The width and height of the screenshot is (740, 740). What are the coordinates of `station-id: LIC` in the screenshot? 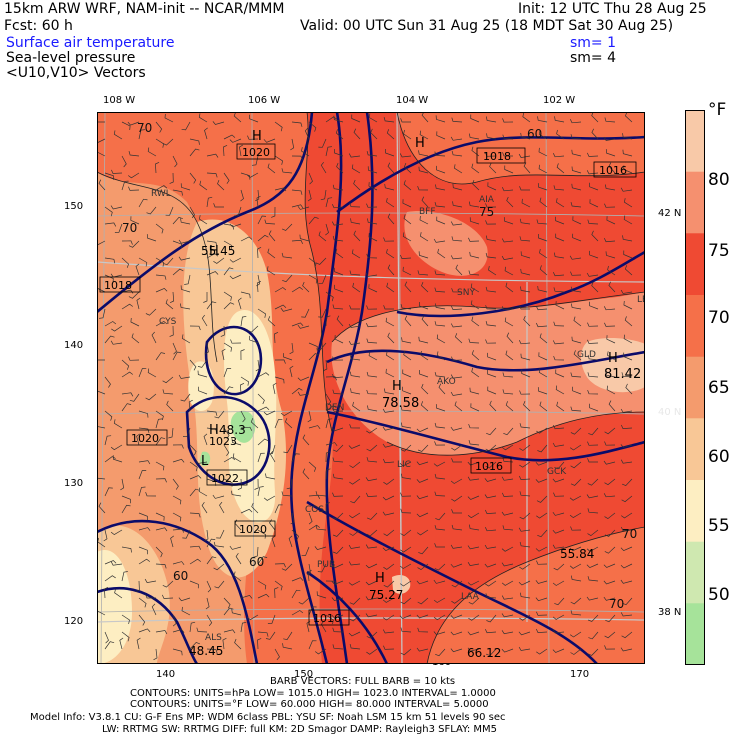 It's located at (404, 465).